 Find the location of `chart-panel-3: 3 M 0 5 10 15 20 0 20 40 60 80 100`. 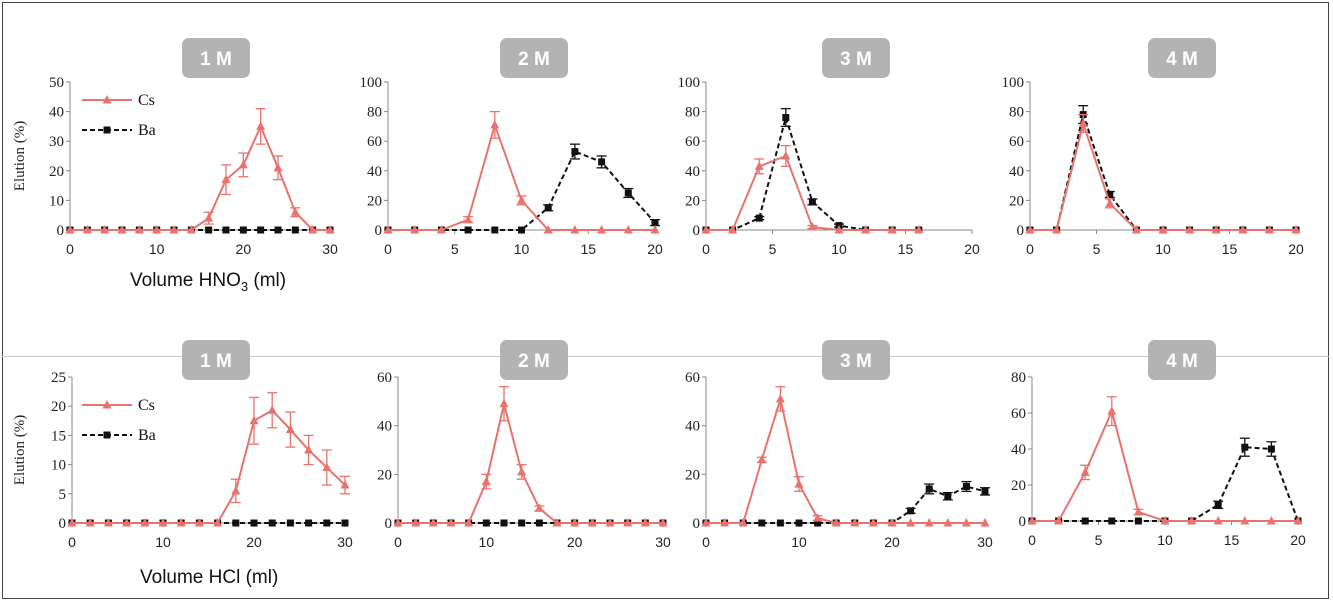

chart-panel-3: 3 M 0 5 10 15 20 0 20 40 60 80 100 is located at coordinates (829, 147).